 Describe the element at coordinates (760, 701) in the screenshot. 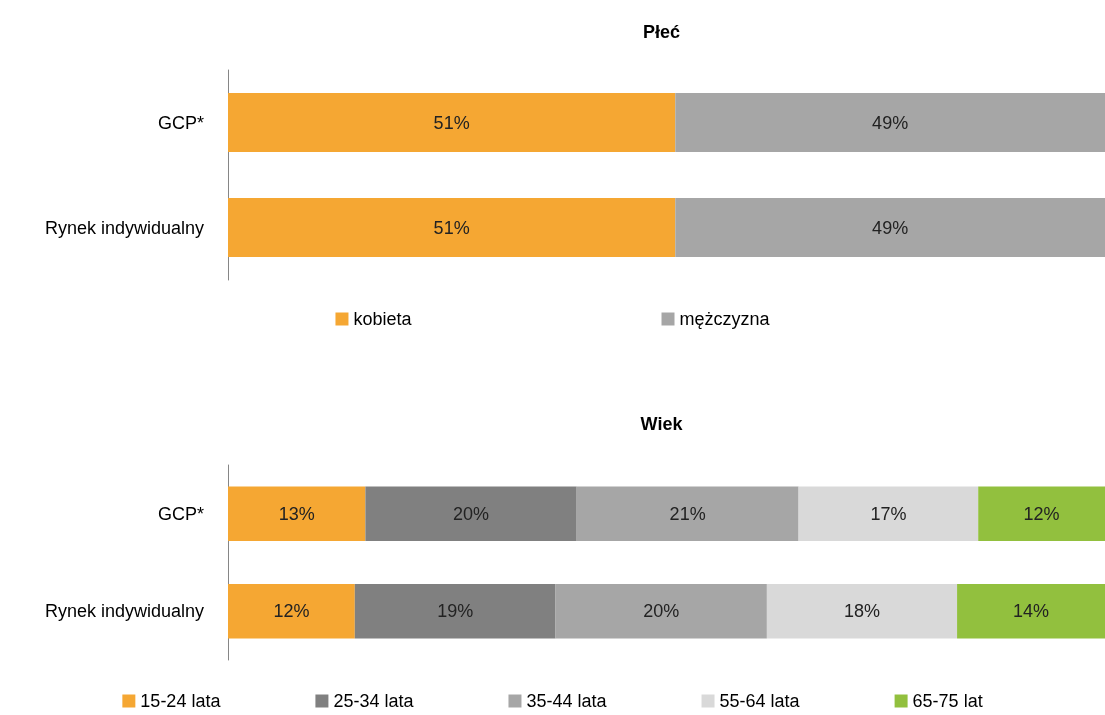

I see `legend-label: 55-64 lata` at that location.